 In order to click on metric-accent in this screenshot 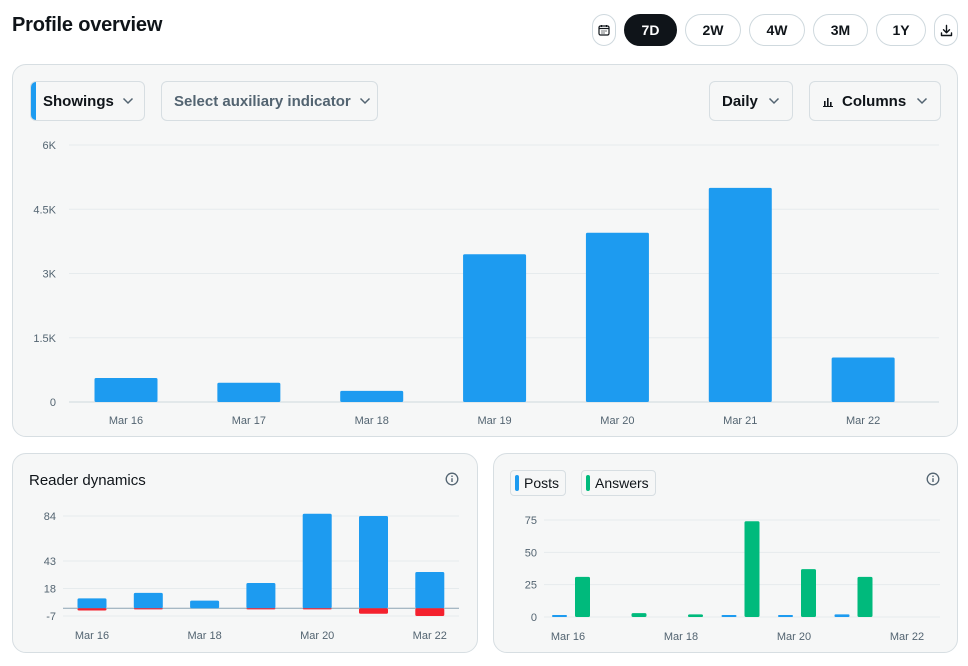, I will do `click(33, 101)`.